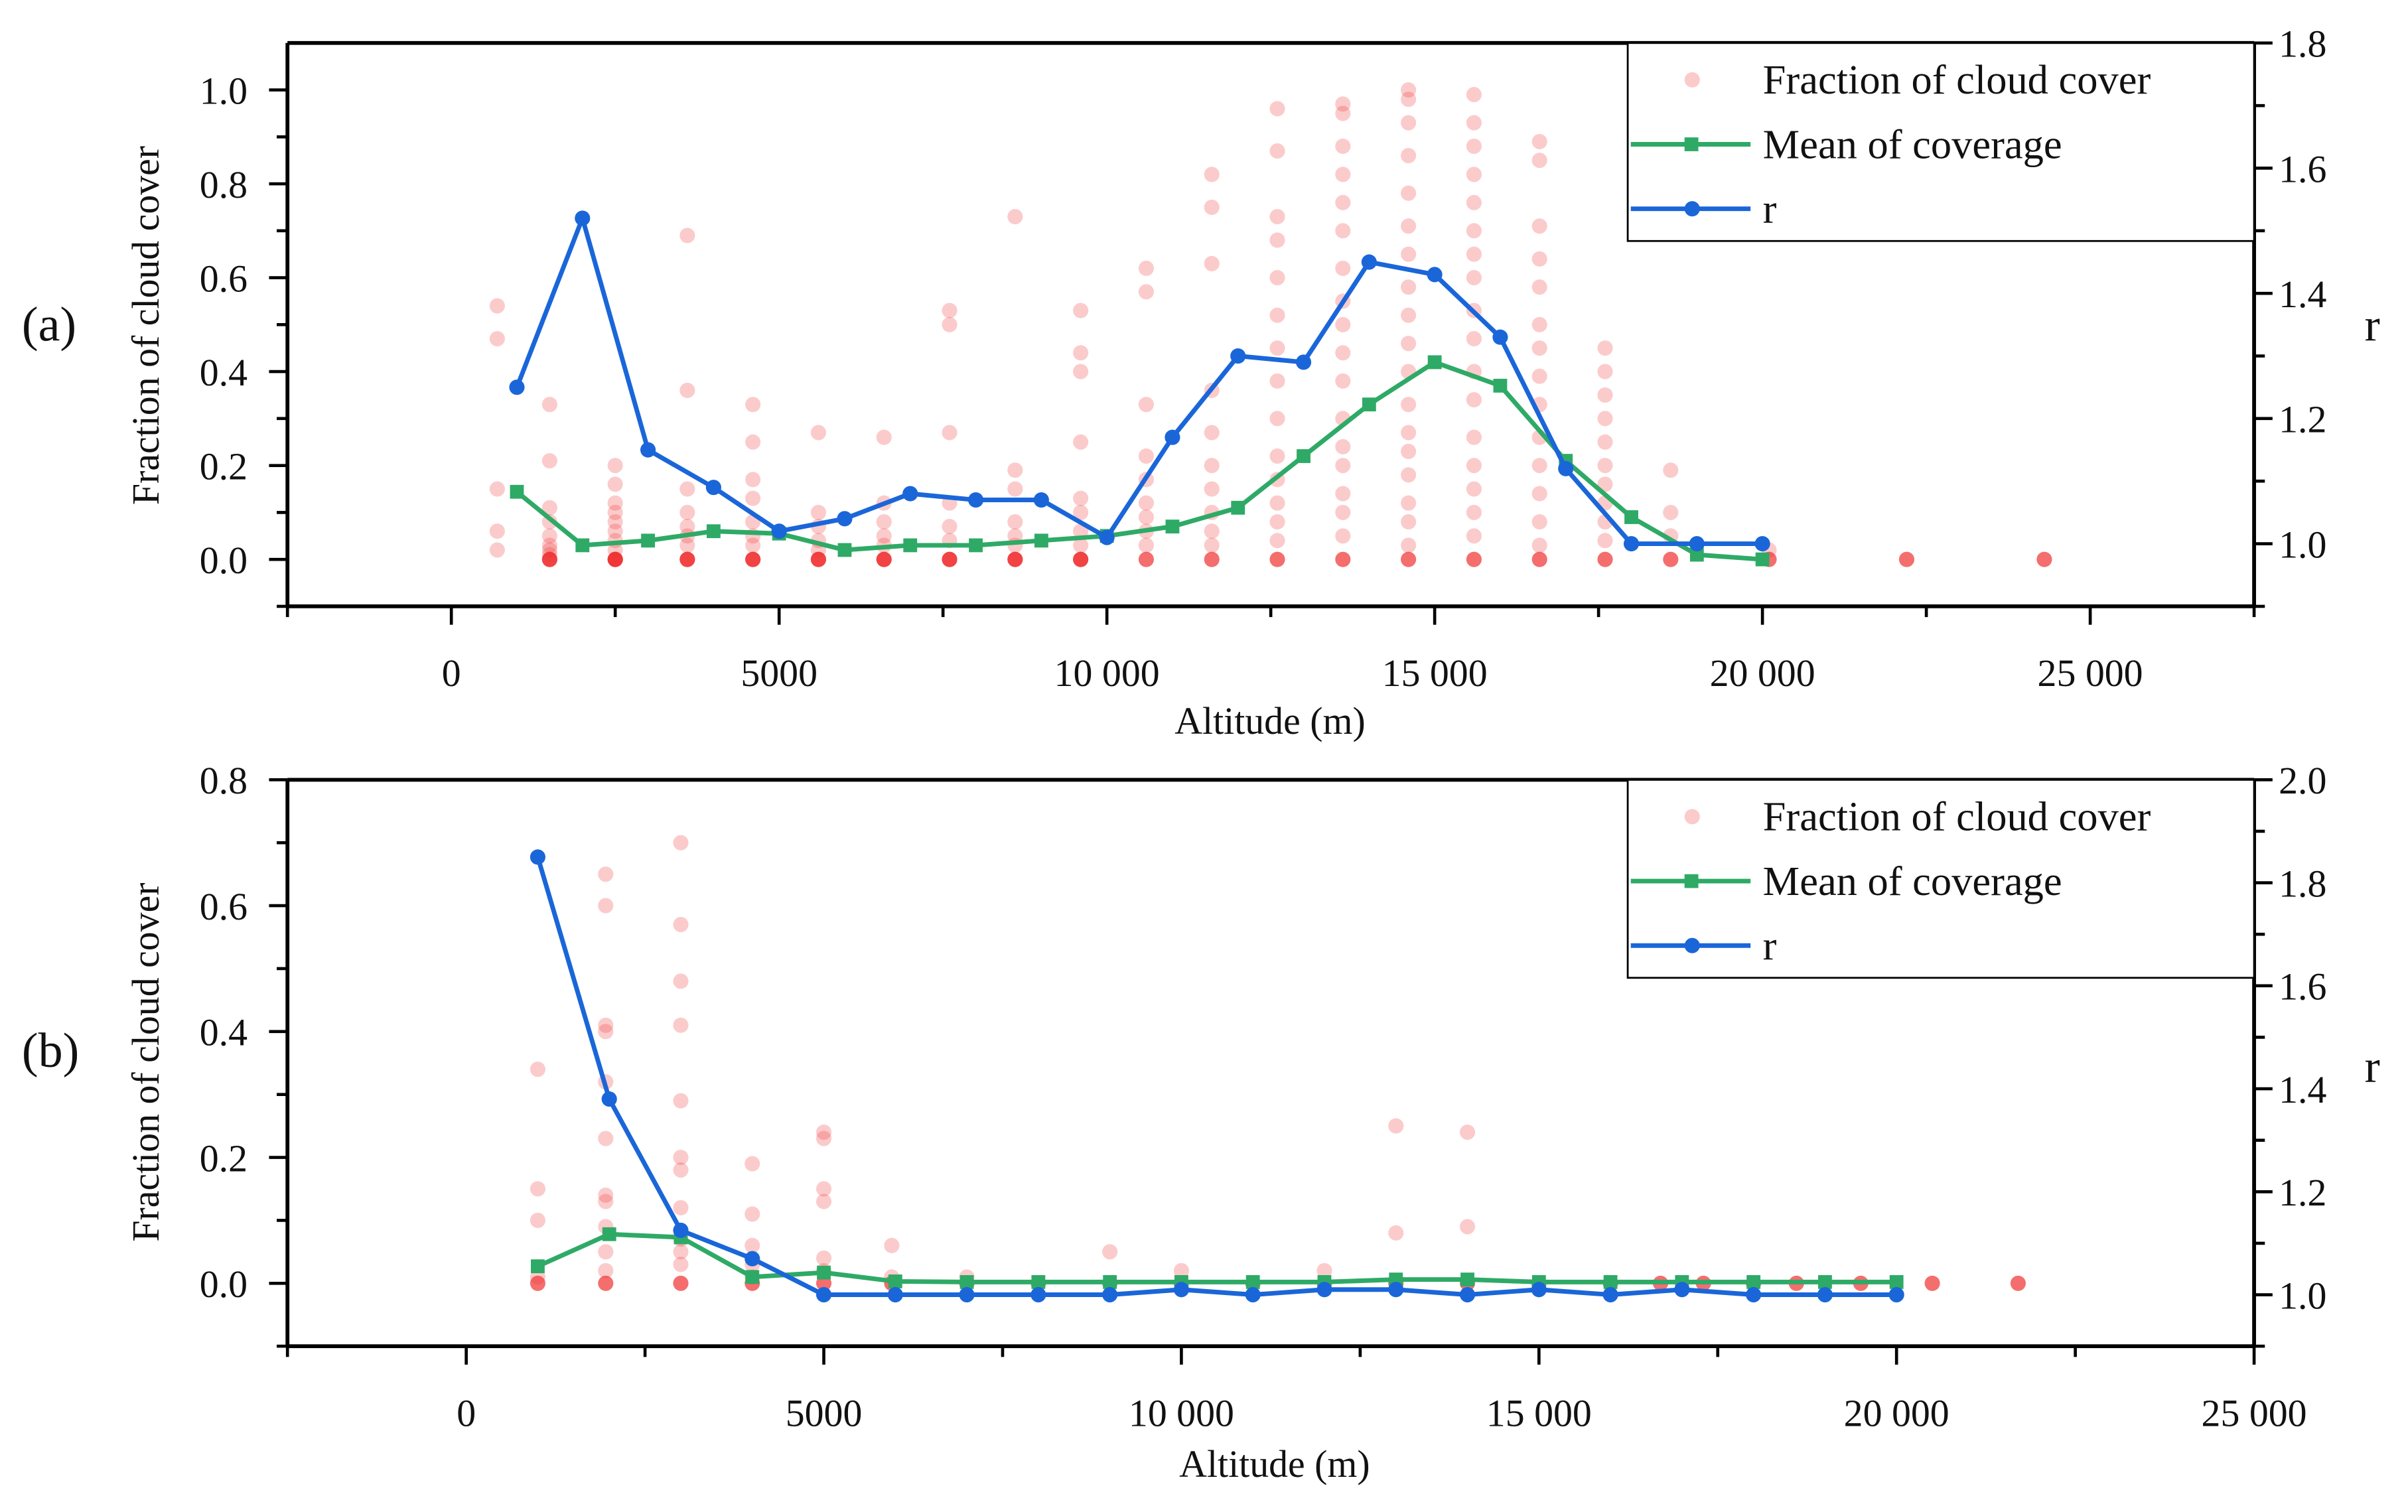 This screenshot has width=2408, height=1512. What do you see at coordinates (1762, 673) in the screenshot?
I see `x-tick-label: 20 000` at bounding box center [1762, 673].